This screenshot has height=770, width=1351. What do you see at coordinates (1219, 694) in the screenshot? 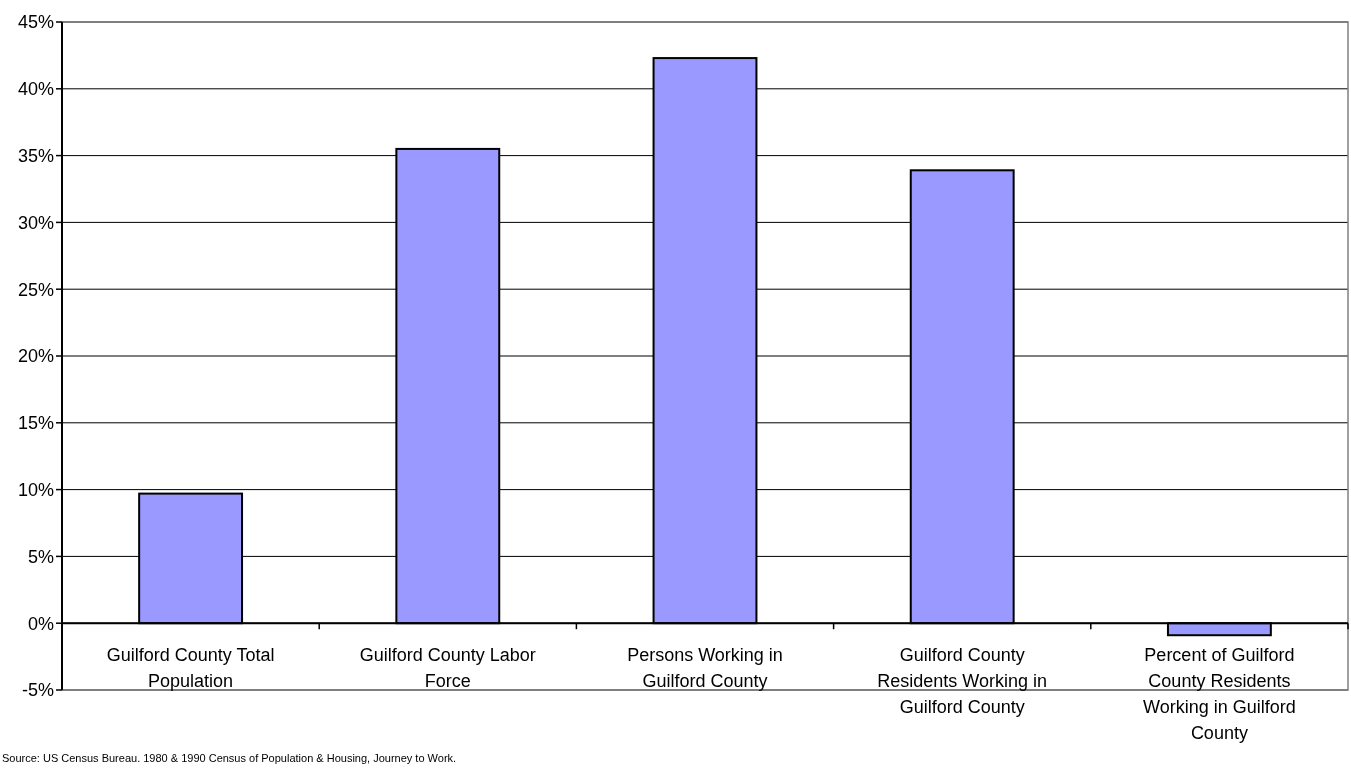
I see `x-tick-label: Percent of Guilford County Residents Working in Guilford County` at bounding box center [1219, 694].